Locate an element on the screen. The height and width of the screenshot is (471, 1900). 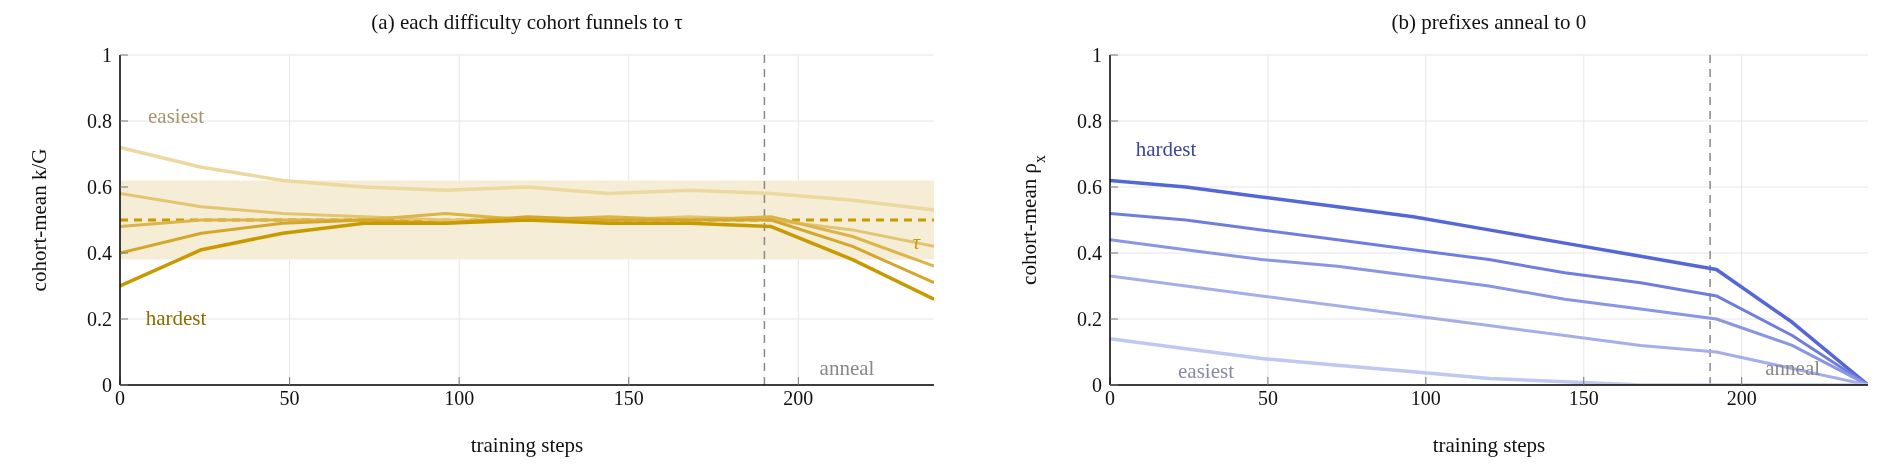
ref-line-label: τ is located at coordinates (917, 241).